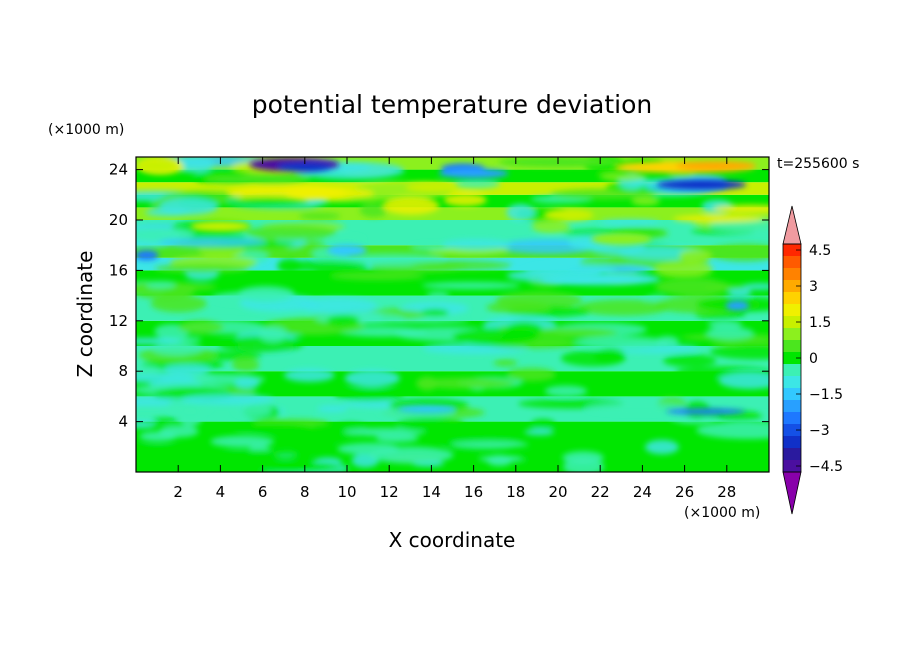 The image size is (904, 654). I want to click on x-tick-label: 2, so click(178, 492).